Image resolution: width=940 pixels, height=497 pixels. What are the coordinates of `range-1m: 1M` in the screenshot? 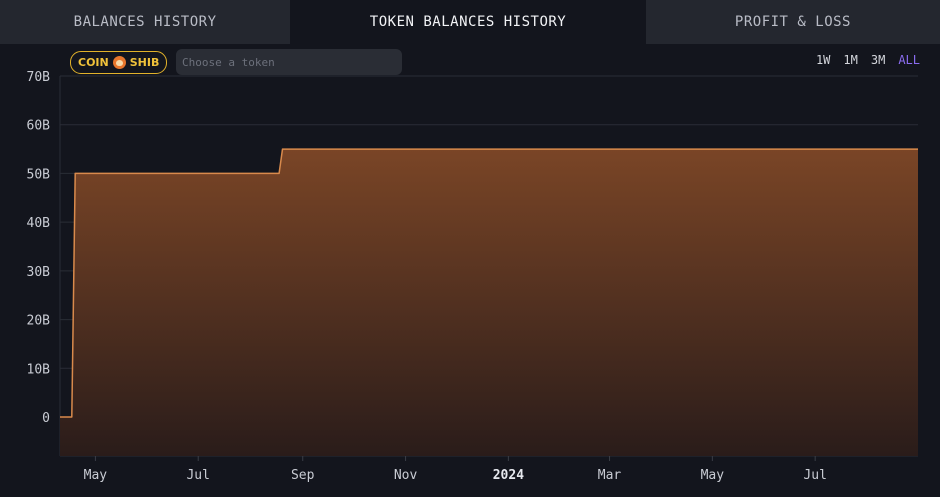 It's located at (850, 60).